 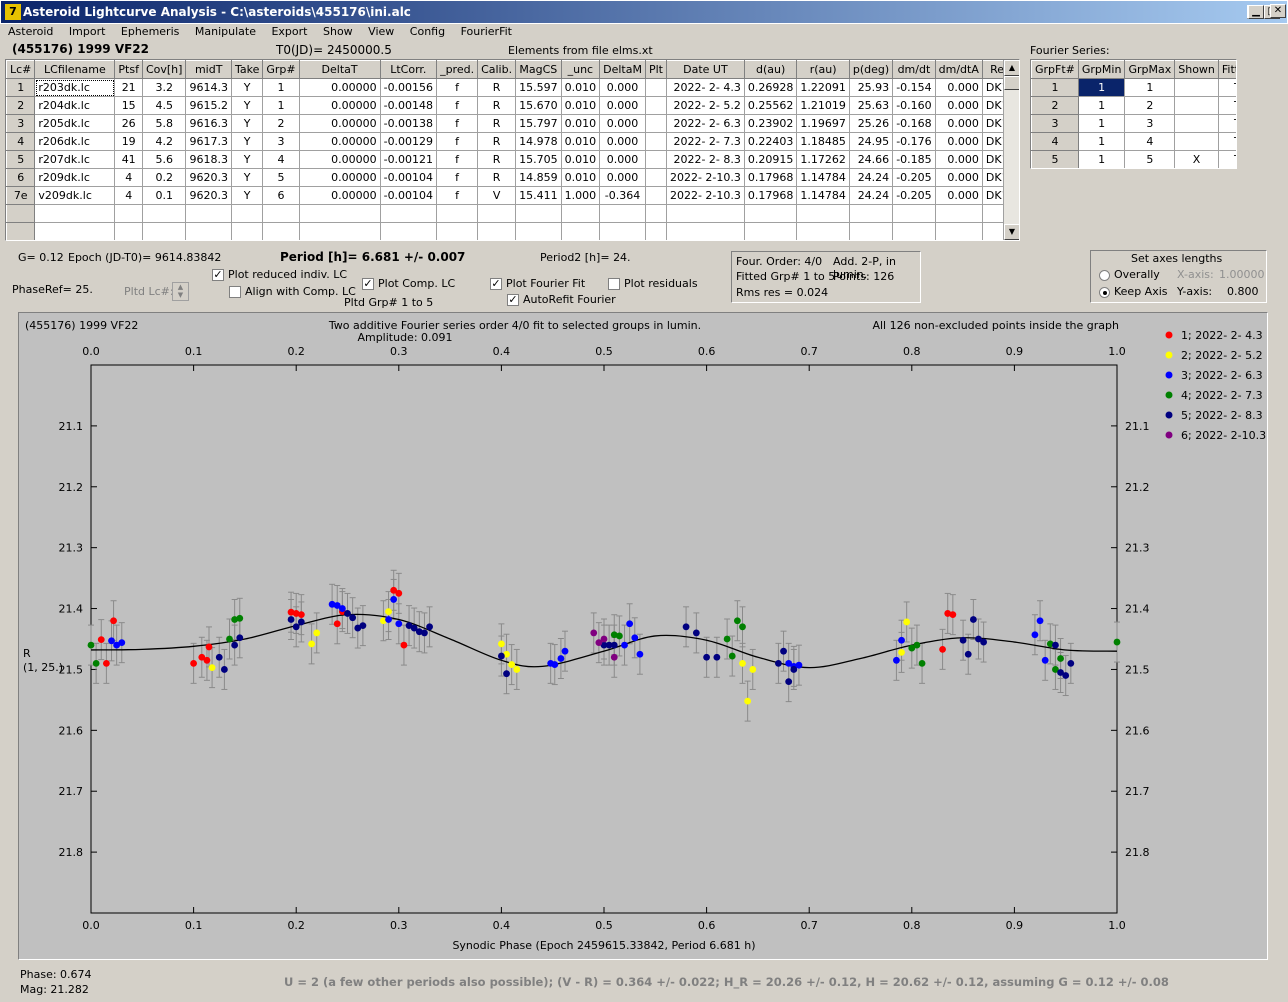 What do you see at coordinates (486, 31) in the screenshot?
I see `menu-fourierfit: FourierFit` at bounding box center [486, 31].